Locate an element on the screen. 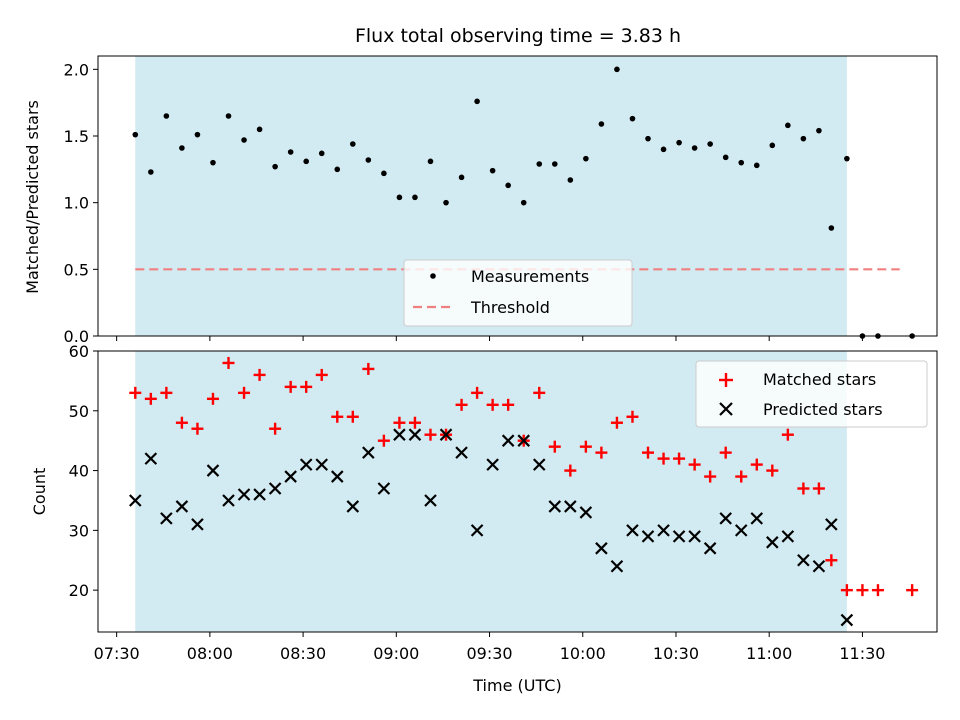  top-y-tick-label: 1.5 is located at coordinates (76, 136).